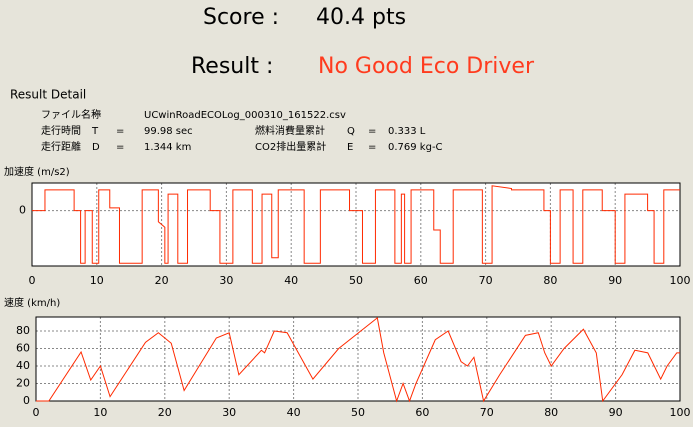 This screenshot has height=427, width=693. What do you see at coordinates (245, 115) in the screenshot?
I see `file-value: UCwinRoadECOLog_000310_161522.csv` at bounding box center [245, 115].